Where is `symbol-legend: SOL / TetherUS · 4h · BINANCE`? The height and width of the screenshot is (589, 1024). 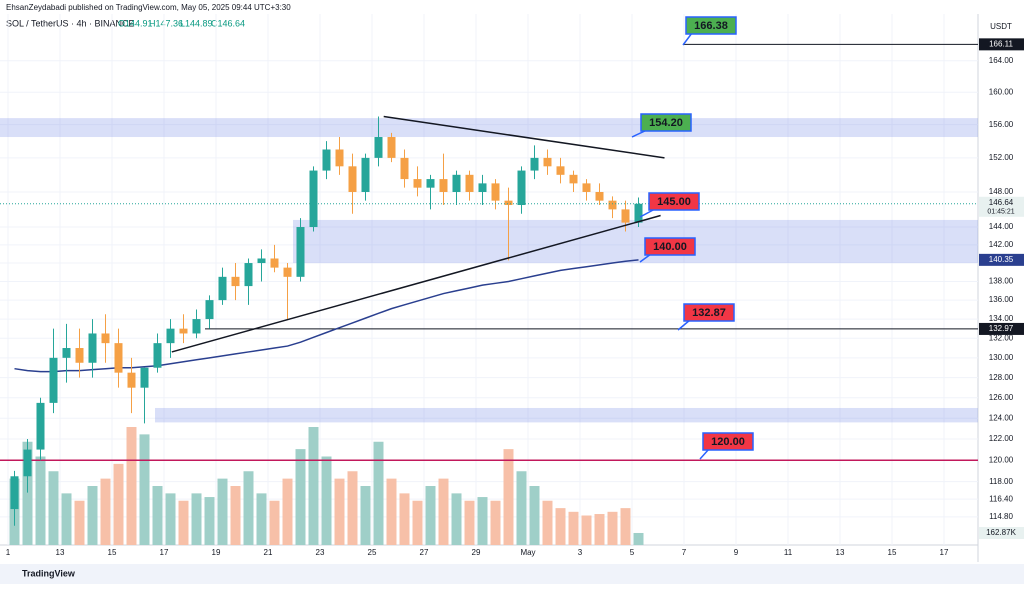
symbol-legend: SOL / TetherUS · 4h · BINANCE is located at coordinates (70, 23).